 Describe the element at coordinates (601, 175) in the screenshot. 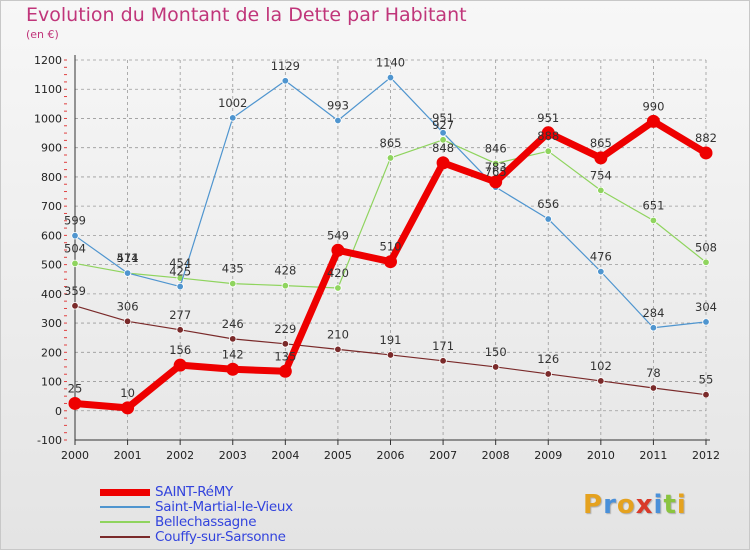

I see `data-label: 754` at that location.